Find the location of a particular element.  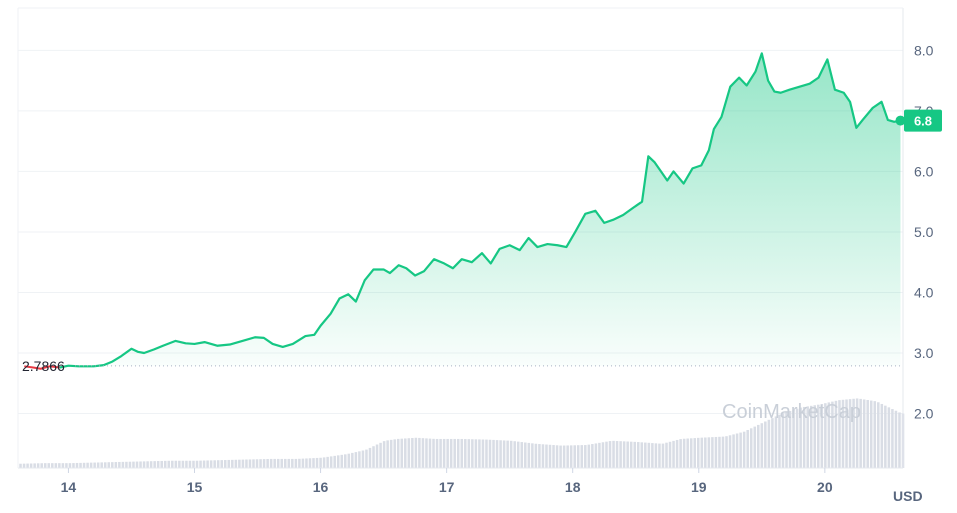

x-tick-label: 15 is located at coordinates (195, 487).